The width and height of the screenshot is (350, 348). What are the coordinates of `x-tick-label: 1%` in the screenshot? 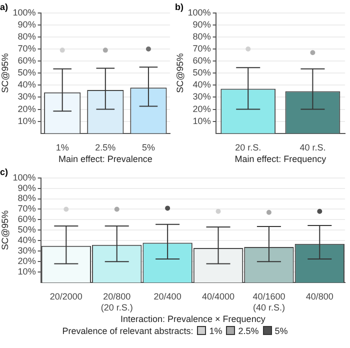 It's located at (62, 147).